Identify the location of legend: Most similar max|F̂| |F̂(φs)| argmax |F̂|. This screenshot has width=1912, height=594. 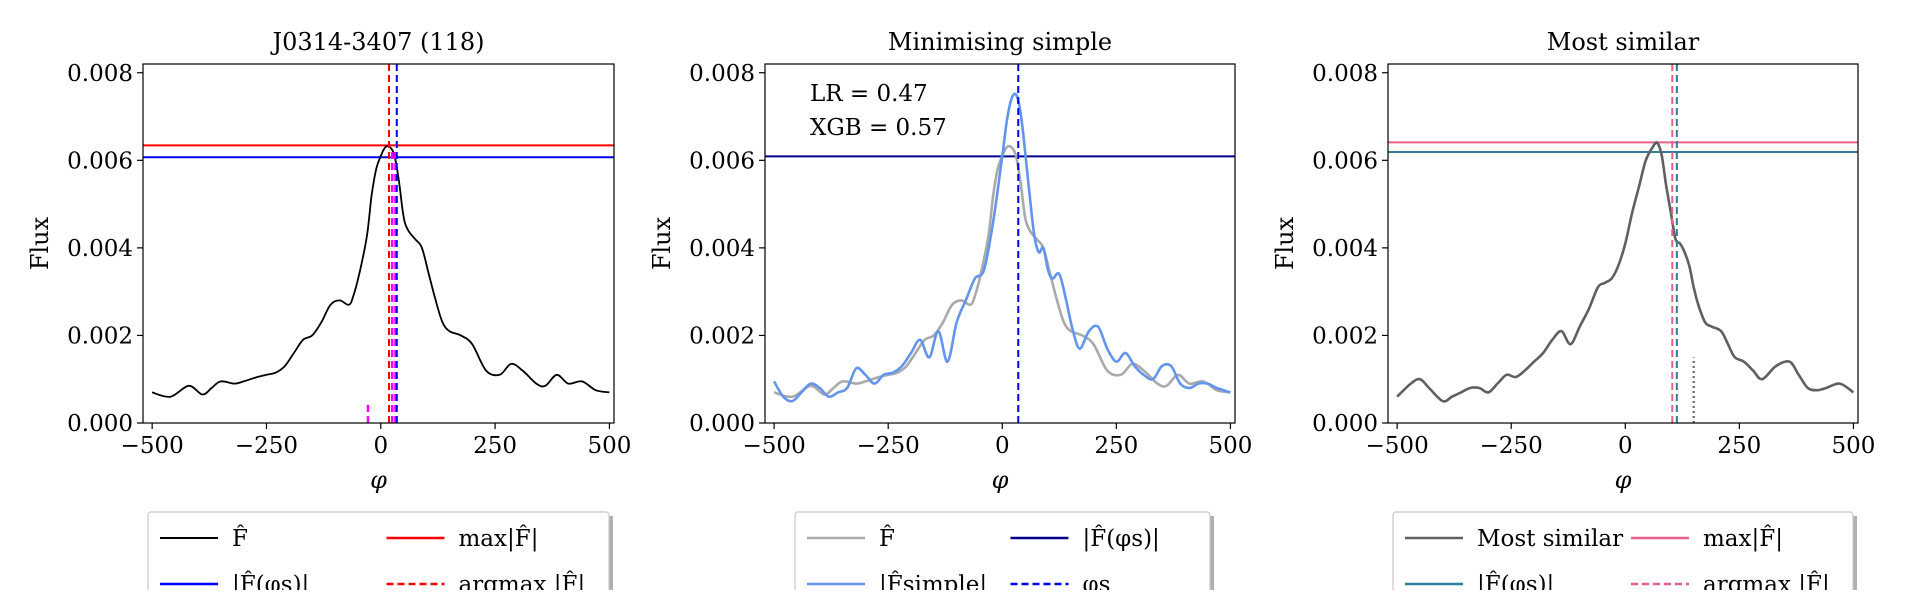
(1624, 552).